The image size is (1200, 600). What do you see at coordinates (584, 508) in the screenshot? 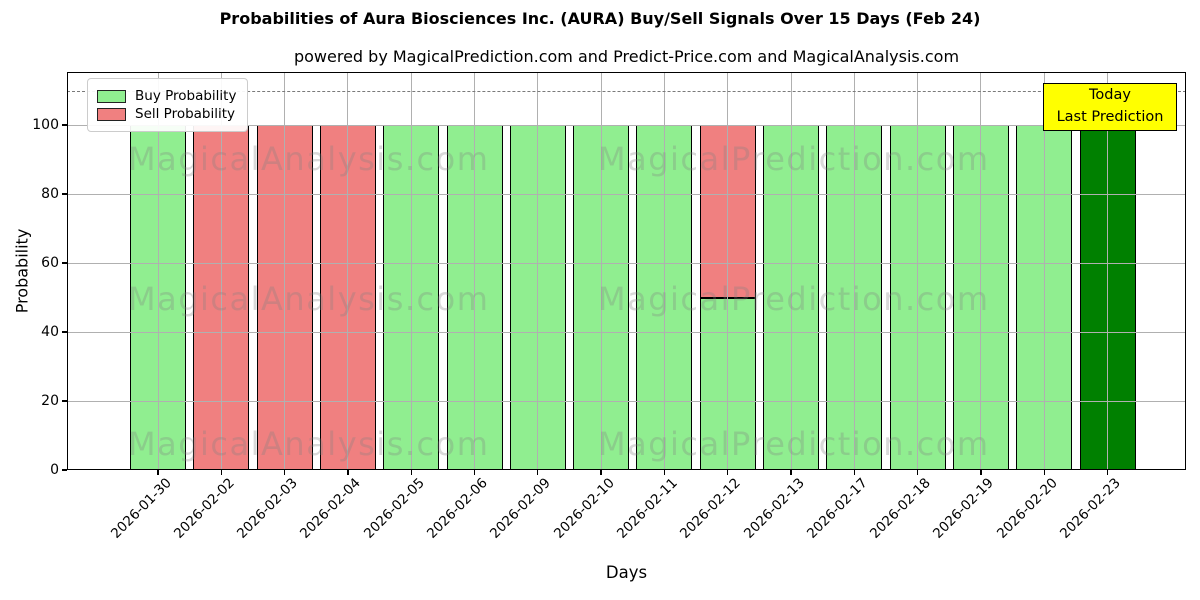
I see `x-tick-label: 2026-02-10` at bounding box center [584, 508].